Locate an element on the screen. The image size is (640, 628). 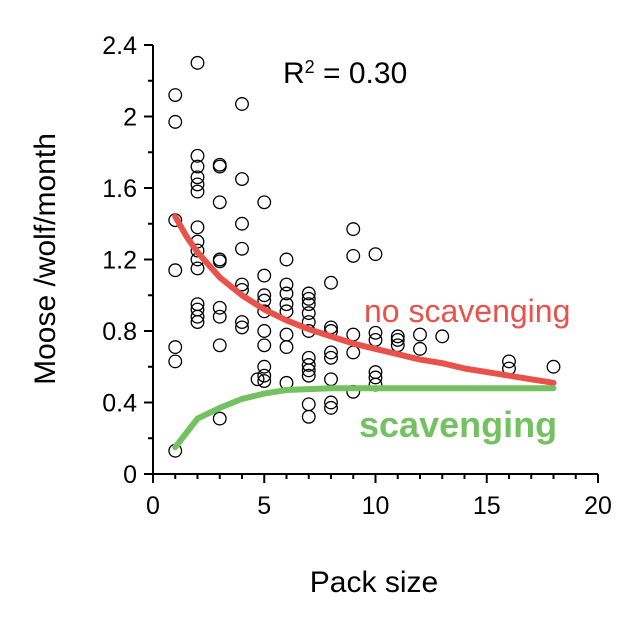
scavenging-label: scavenging is located at coordinates (458, 424).